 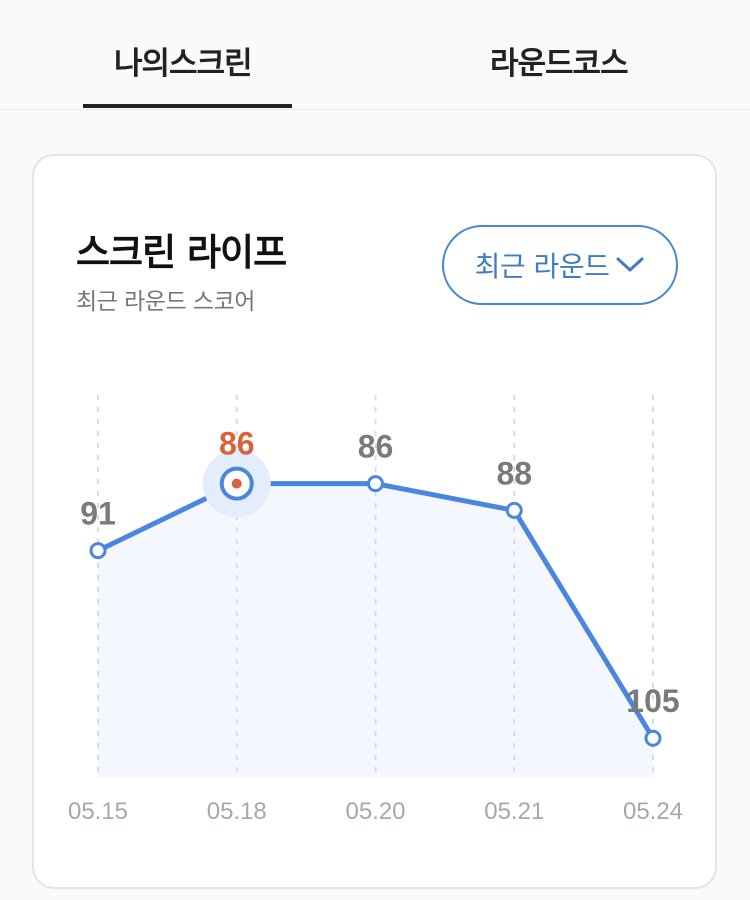 I want to click on recent-round-filter-button: 최근 라운드, so click(x=560, y=265).